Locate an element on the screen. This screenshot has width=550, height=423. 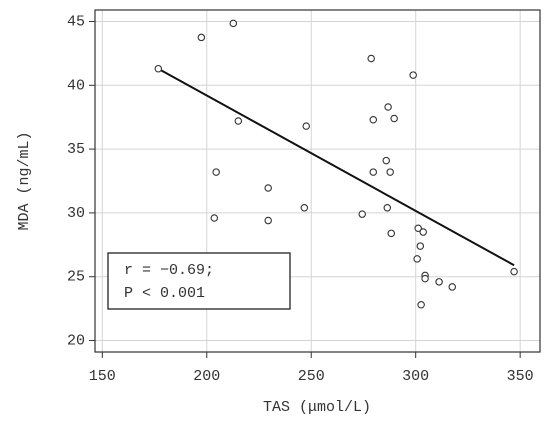
annotation: r = −0.69; is located at coordinates (169, 270).